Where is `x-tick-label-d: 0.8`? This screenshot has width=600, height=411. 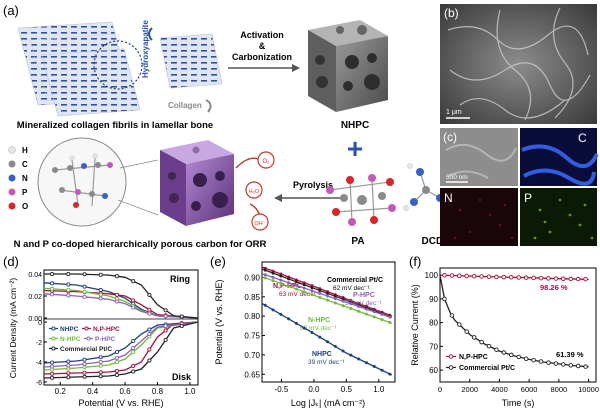
x-tick-label-d: 0.8 is located at coordinates (158, 391).